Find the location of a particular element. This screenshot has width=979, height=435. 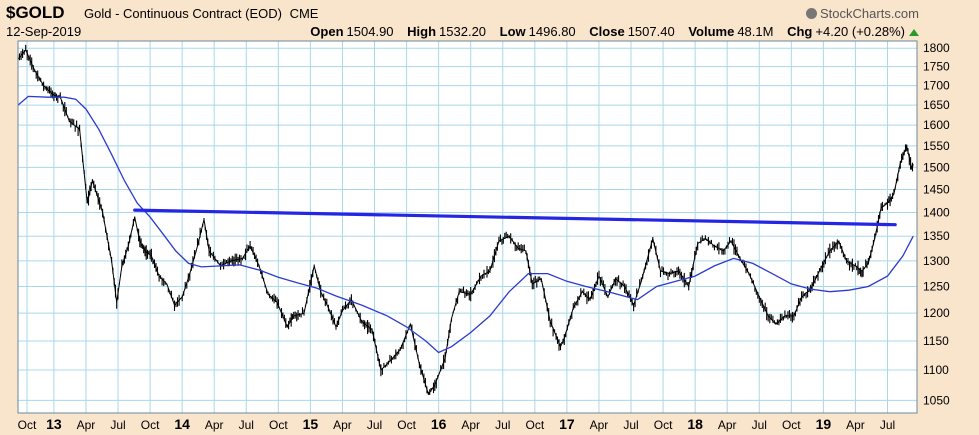

y-tick-label: 1300 is located at coordinates (936, 261).